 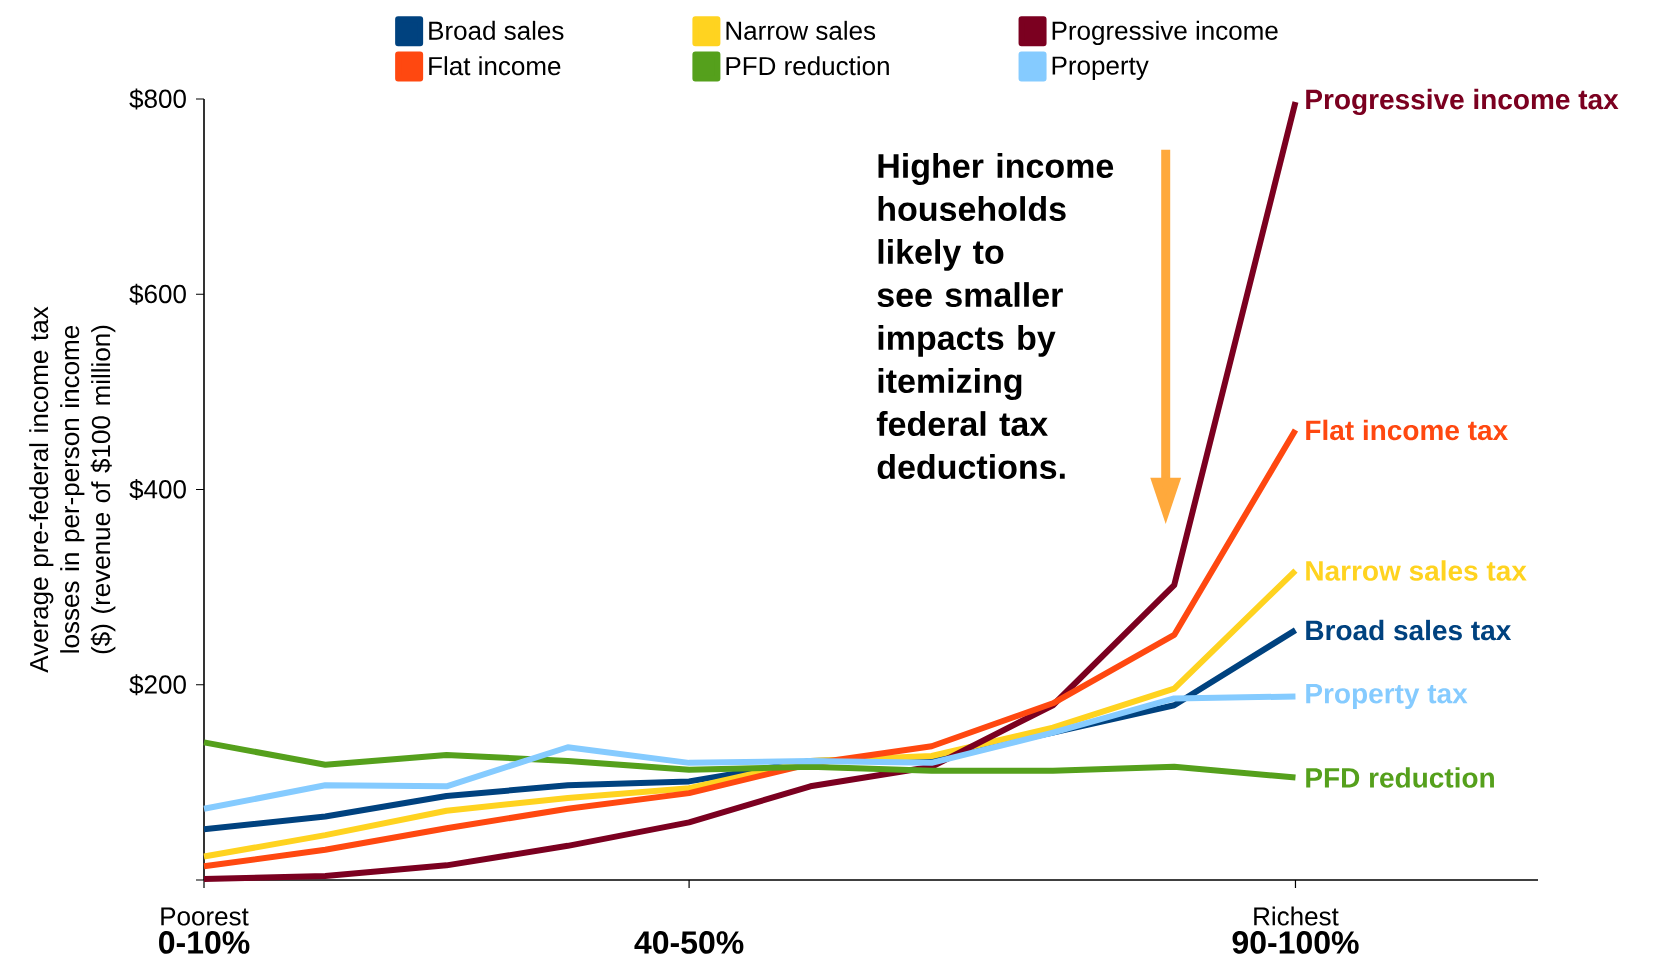 I want to click on y-tick-label: $800, so click(x=157, y=99).